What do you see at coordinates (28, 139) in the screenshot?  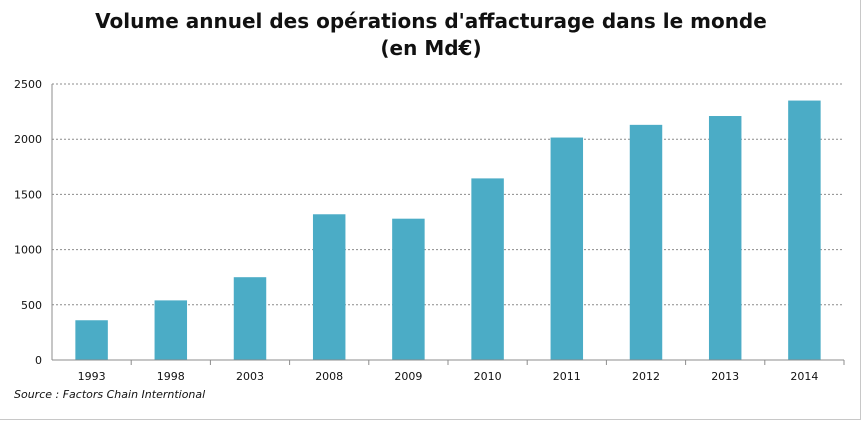 I see `y-tick-label: 2000` at bounding box center [28, 139].